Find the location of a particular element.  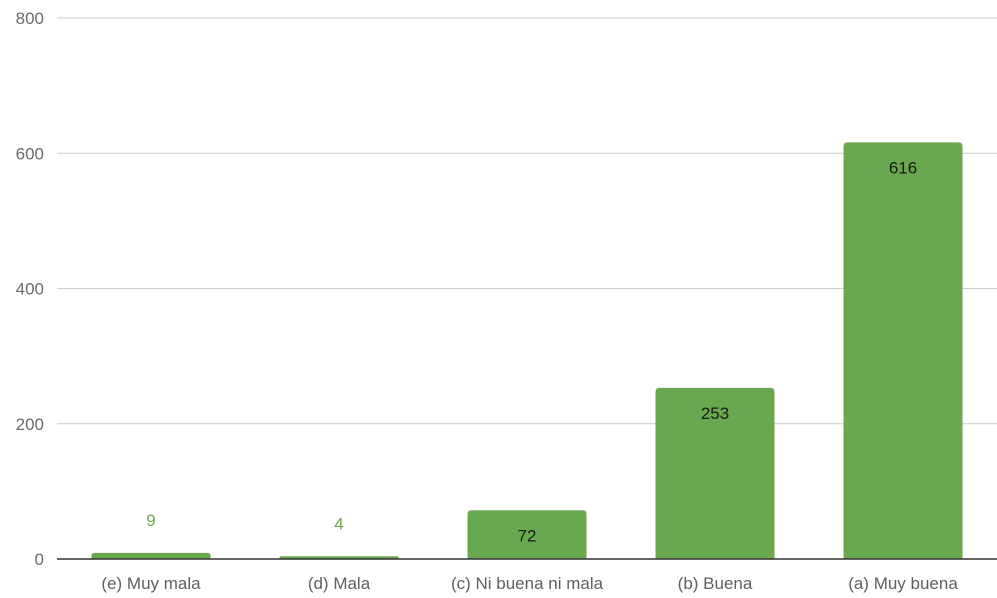

bar-value-label: 253 is located at coordinates (715, 413).